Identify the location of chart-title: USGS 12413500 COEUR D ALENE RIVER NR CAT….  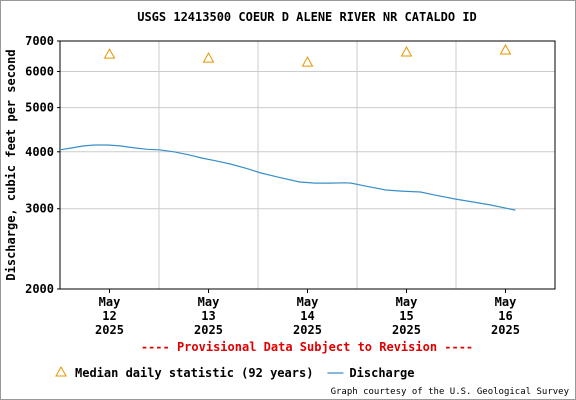
(307, 17).